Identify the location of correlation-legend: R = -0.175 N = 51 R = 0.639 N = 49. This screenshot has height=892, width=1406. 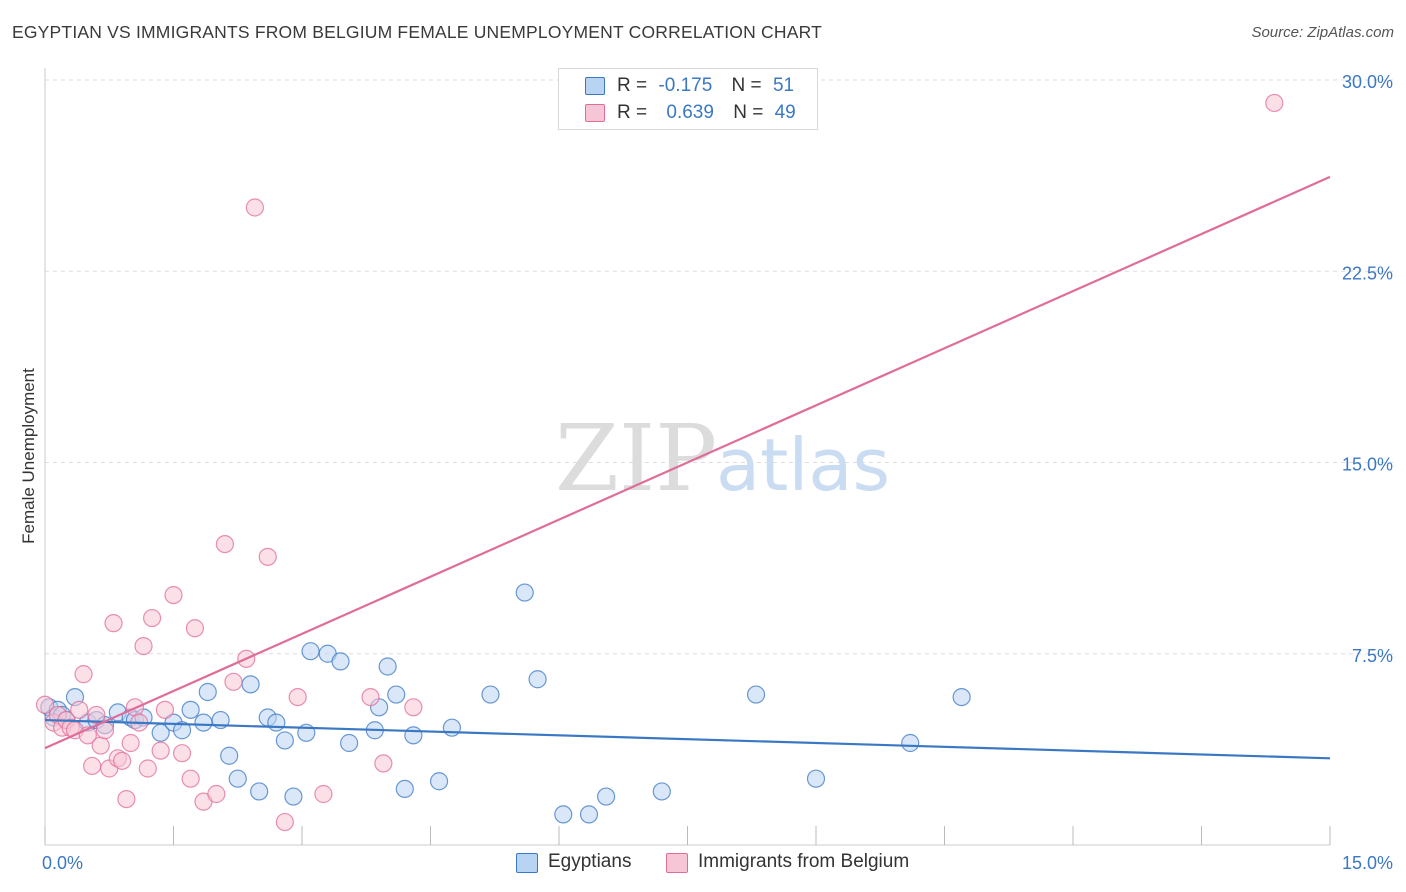
(688, 99).